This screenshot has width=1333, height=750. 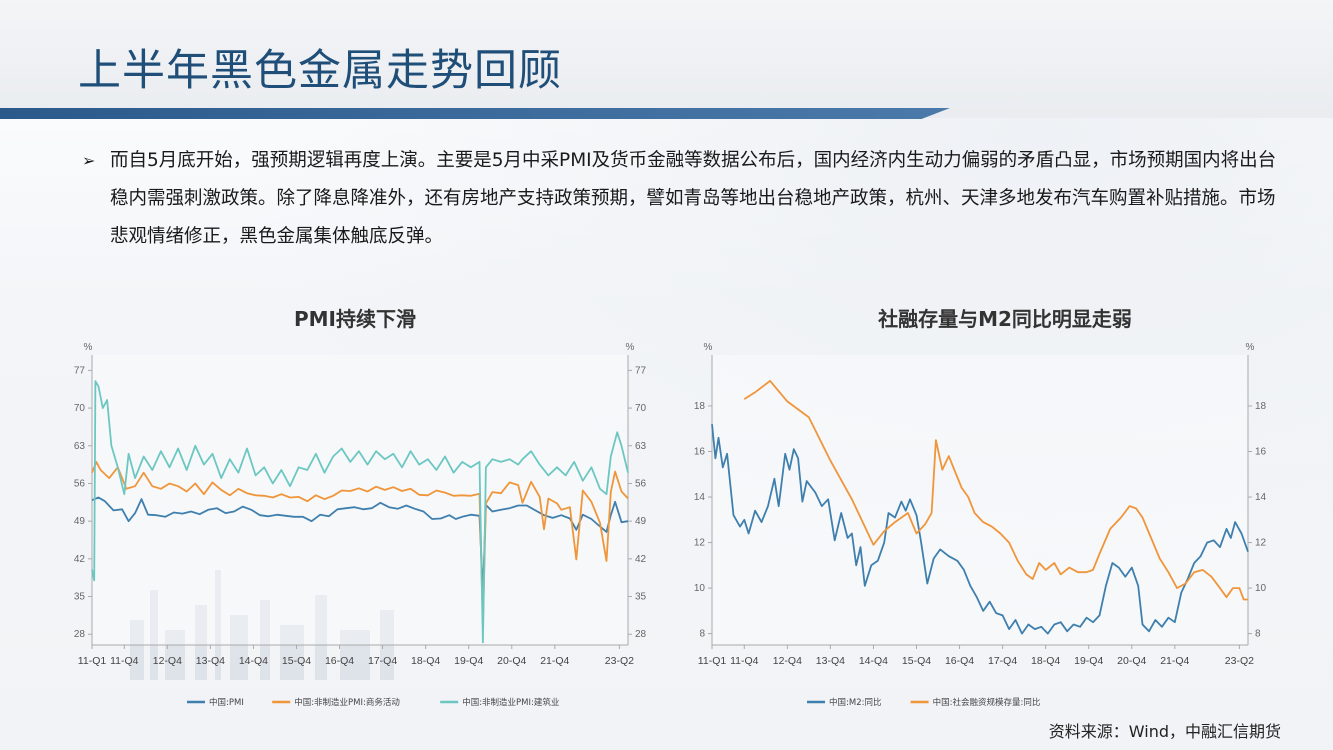 What do you see at coordinates (641, 370) in the screenshot?
I see `y-tick-label-right: 77` at bounding box center [641, 370].